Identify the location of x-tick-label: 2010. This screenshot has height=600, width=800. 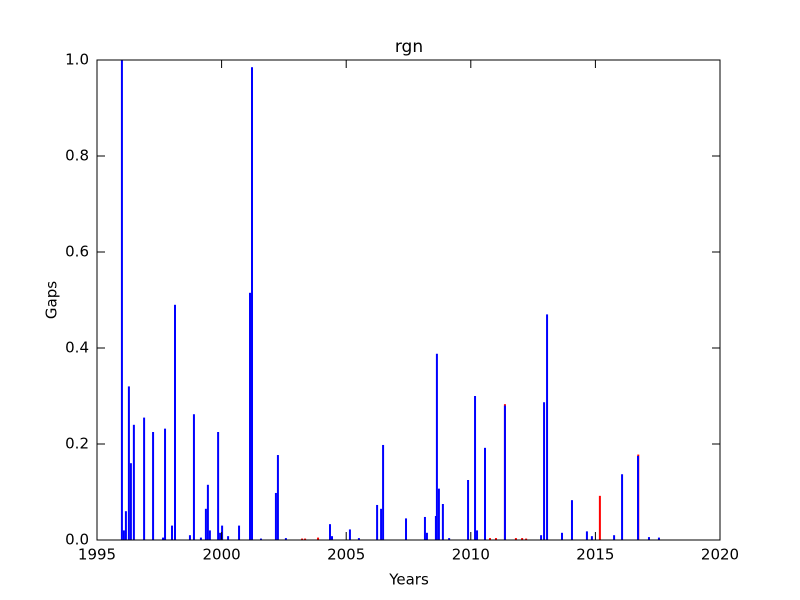
(471, 555).